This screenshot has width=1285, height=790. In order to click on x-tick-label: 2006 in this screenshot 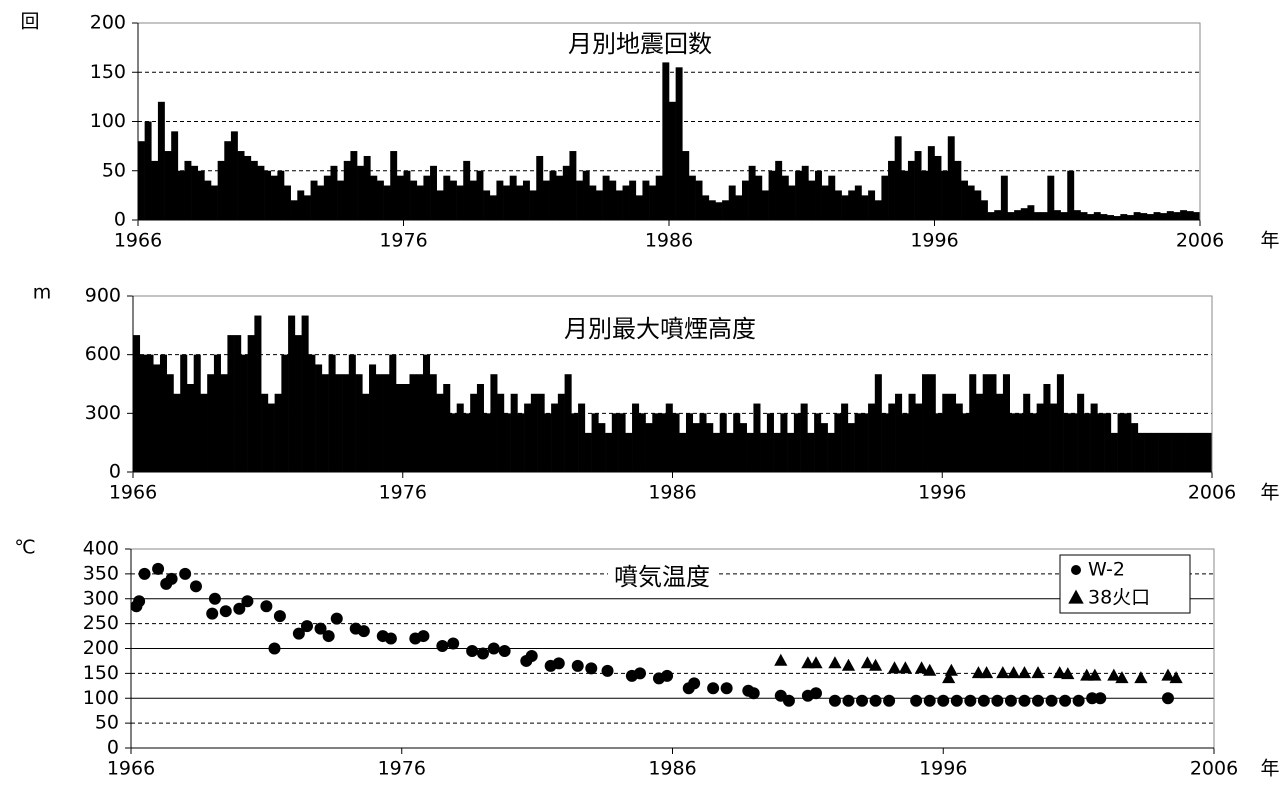, I will do `click(1212, 493)`.